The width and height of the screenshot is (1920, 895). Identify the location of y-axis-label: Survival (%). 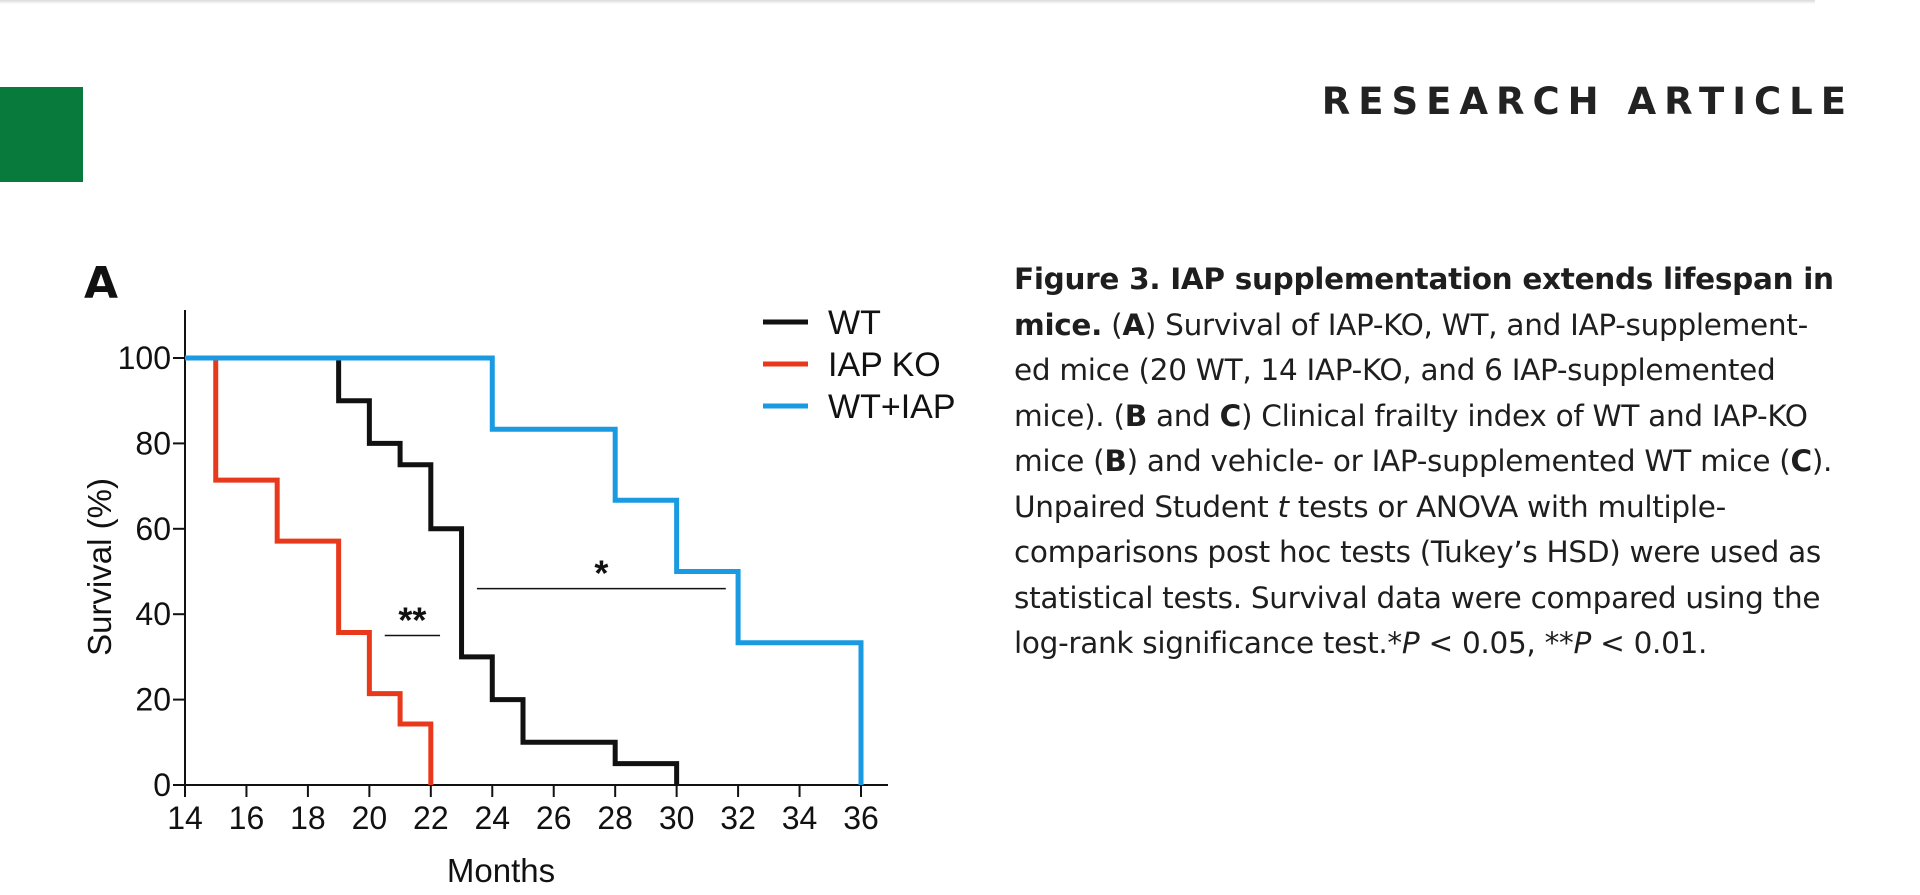
(99, 567).